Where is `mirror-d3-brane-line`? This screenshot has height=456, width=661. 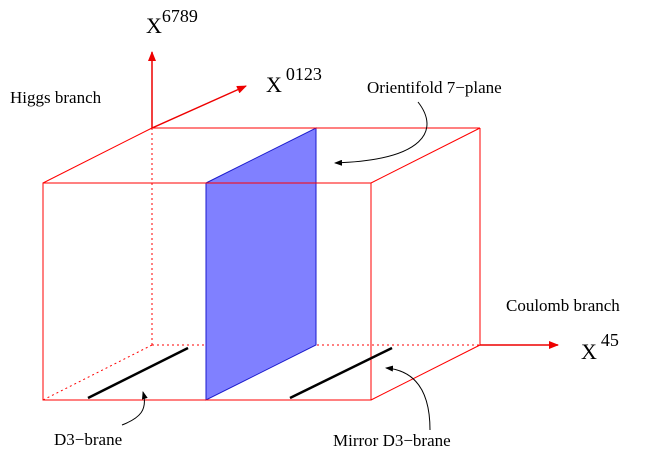 mirror-d3-brane-line is located at coordinates (341, 373).